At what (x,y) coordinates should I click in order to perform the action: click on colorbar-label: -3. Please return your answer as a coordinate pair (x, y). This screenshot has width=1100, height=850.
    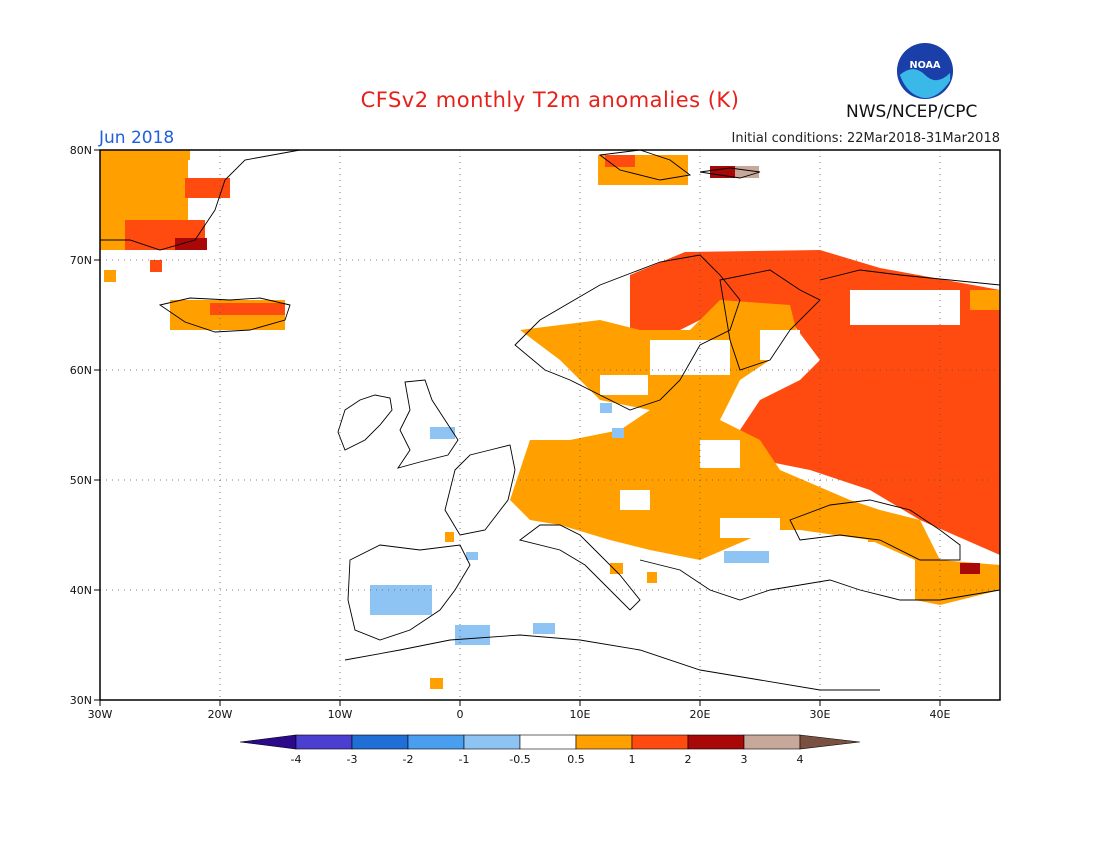
    Looking at the image, I should click on (352, 759).